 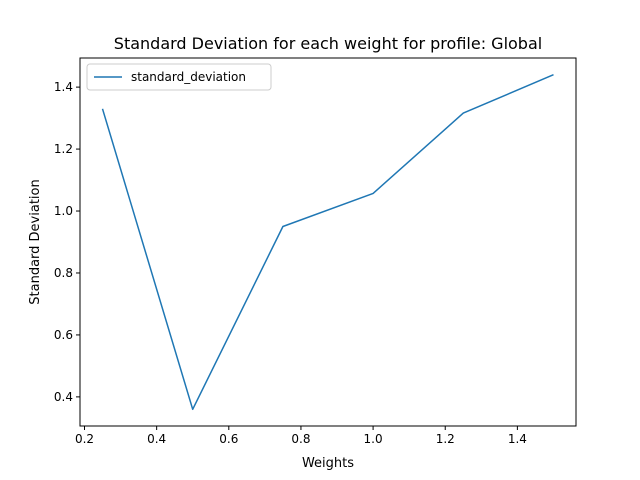 What do you see at coordinates (328, 463) in the screenshot?
I see `x-axis-label: Weights` at bounding box center [328, 463].